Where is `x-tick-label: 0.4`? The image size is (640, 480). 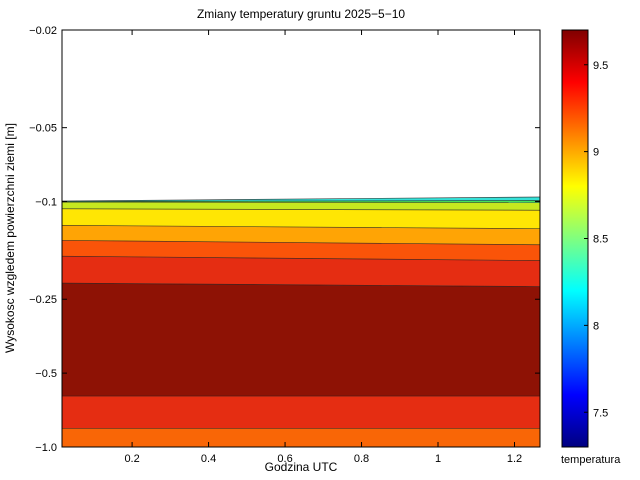 x-tick-label: 0.4 is located at coordinates (208, 459).